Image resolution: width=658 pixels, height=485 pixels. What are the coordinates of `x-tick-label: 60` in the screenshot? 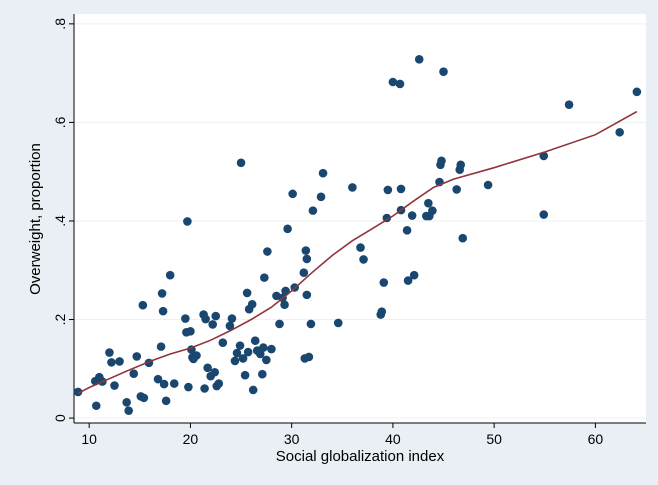 It's located at (596, 439).